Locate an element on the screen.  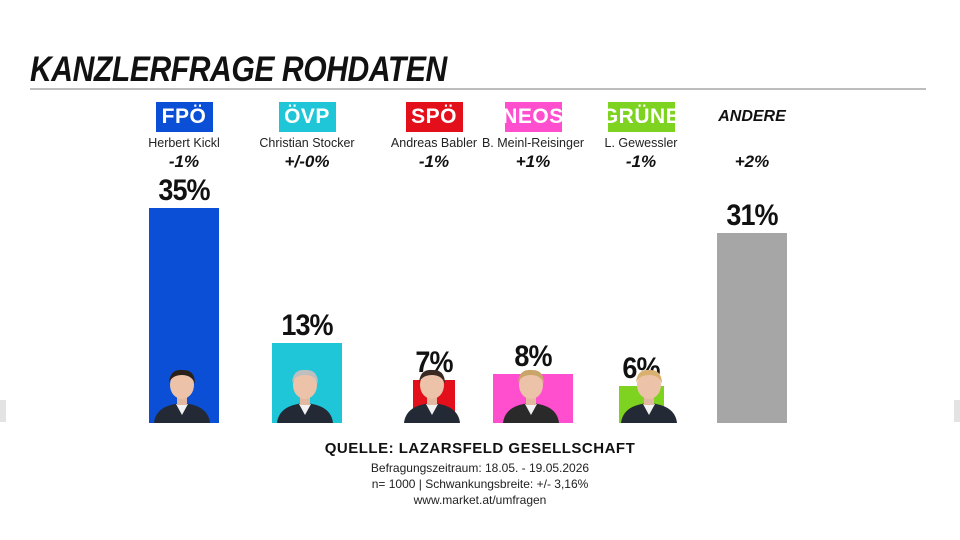
source-url: www.market.at/umfragen is located at coordinates (480, 500).